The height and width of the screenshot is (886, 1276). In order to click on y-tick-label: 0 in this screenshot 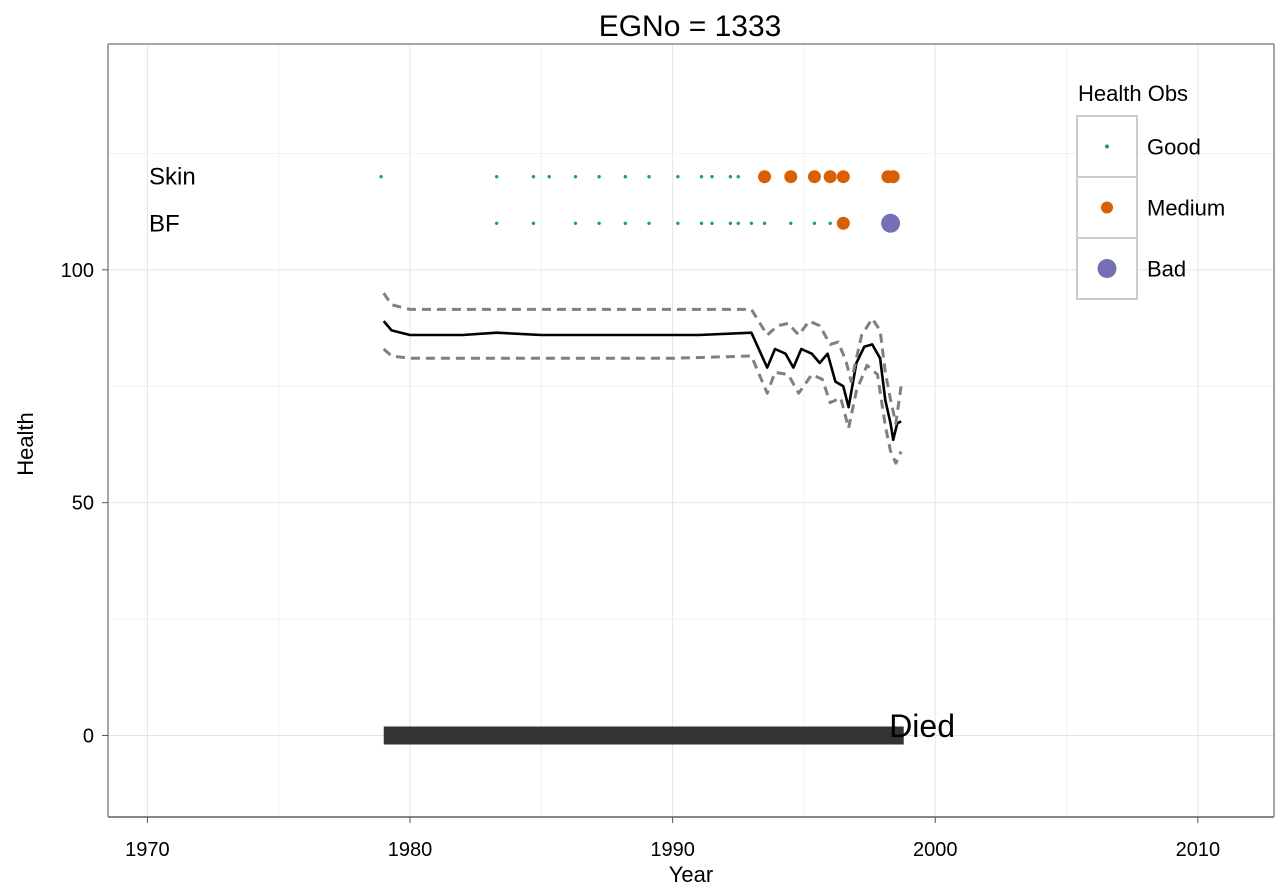, I will do `click(88, 737)`.